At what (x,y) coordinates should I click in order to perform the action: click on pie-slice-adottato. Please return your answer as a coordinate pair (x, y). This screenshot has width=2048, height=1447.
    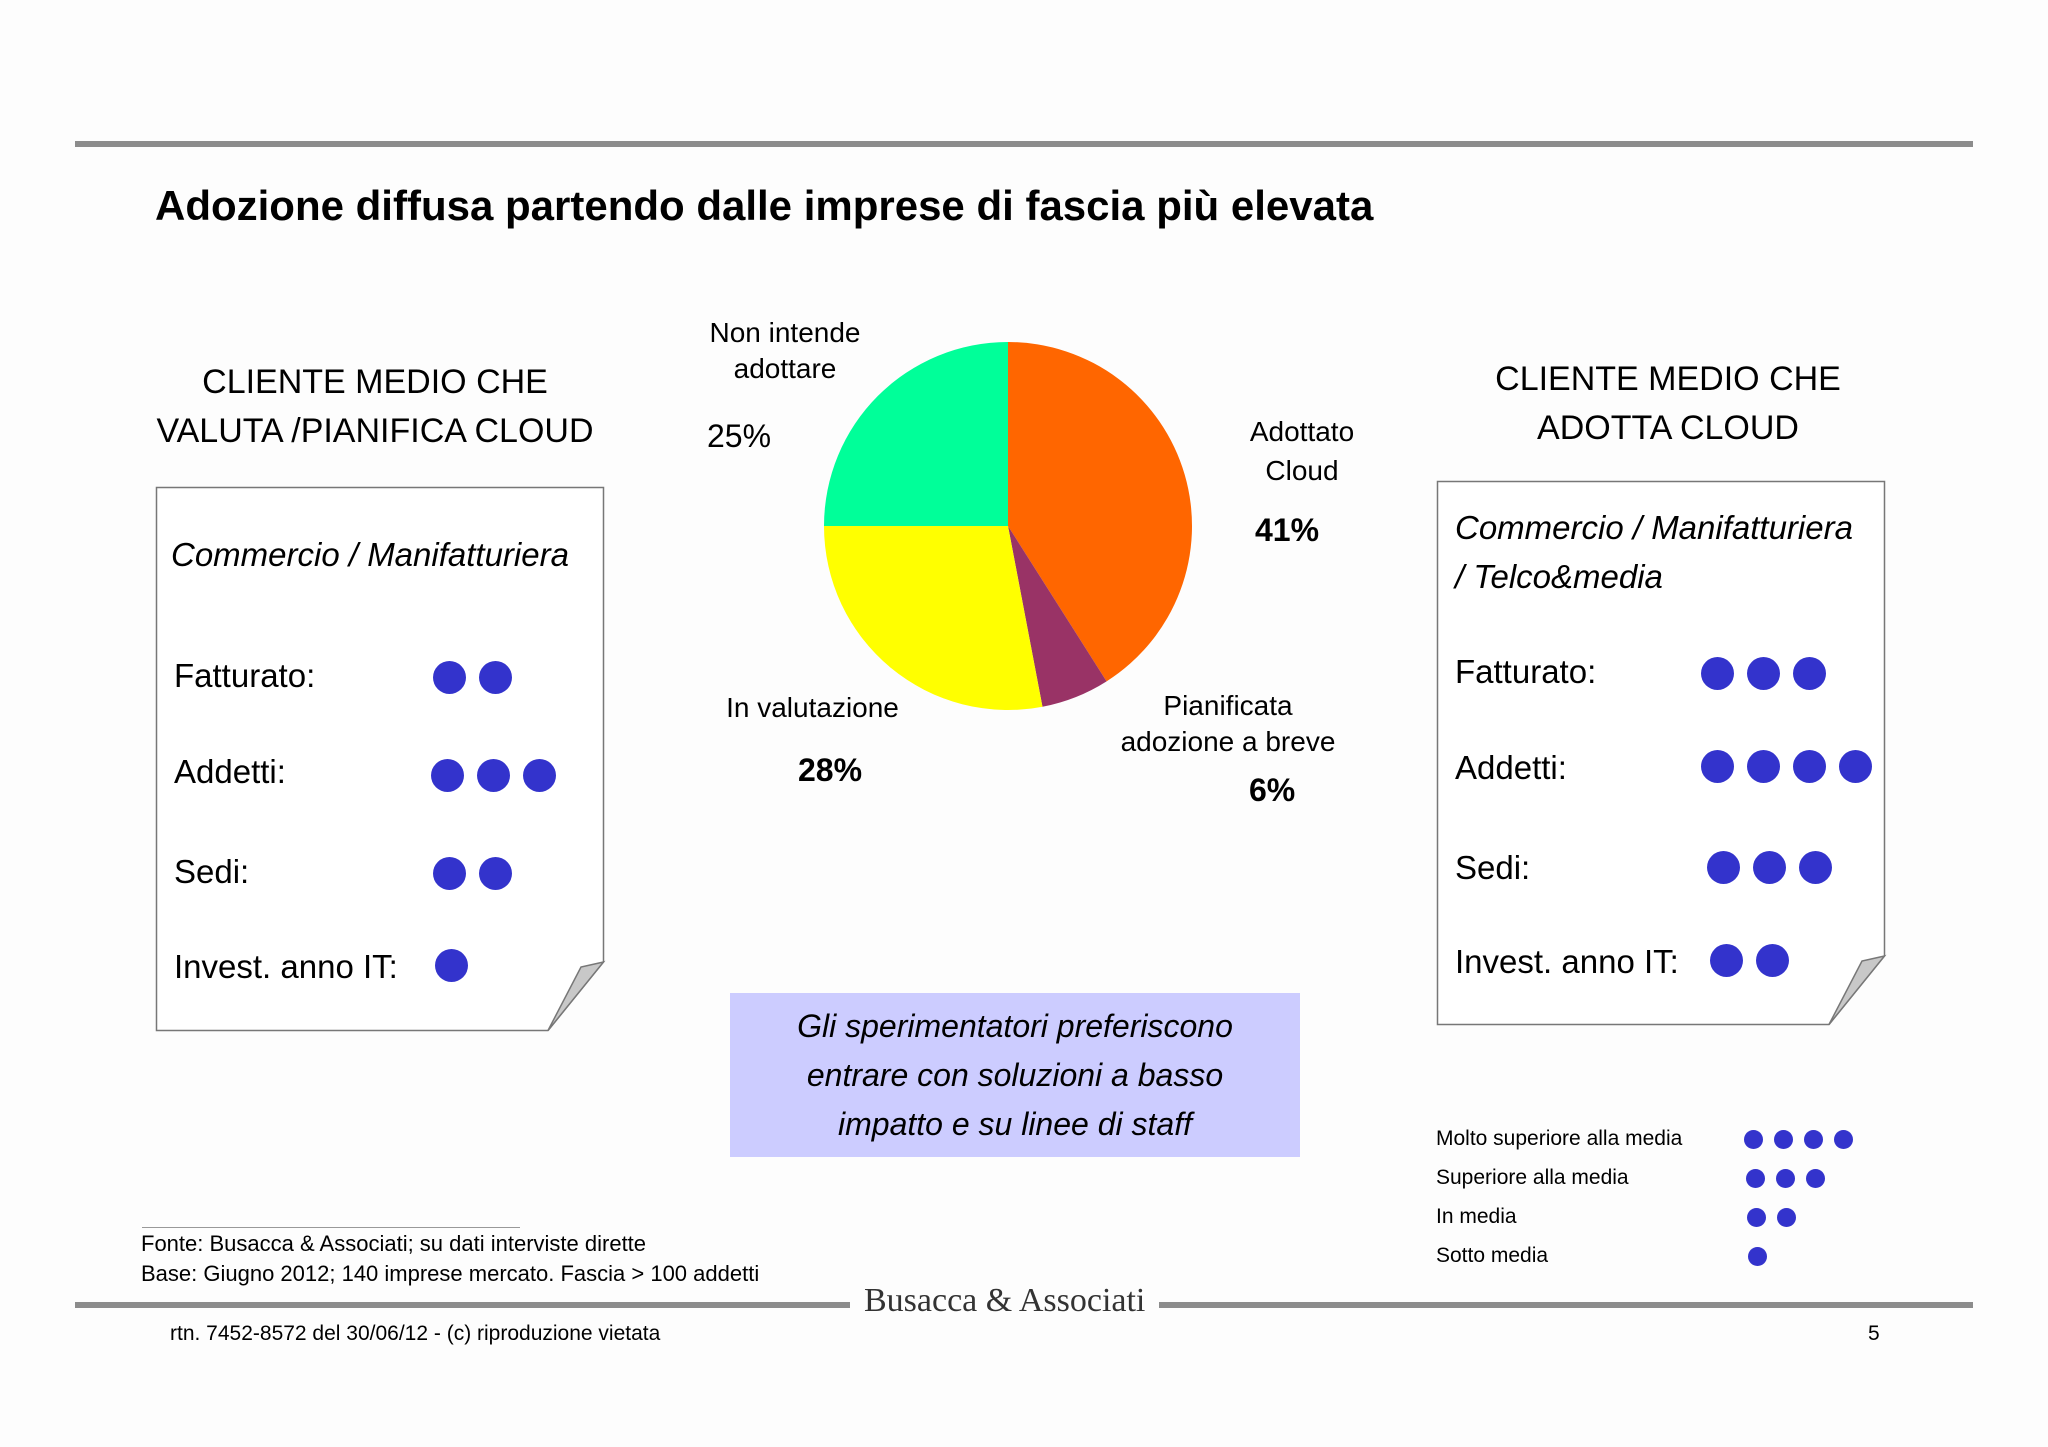
    Looking at the image, I should click on (1100, 512).